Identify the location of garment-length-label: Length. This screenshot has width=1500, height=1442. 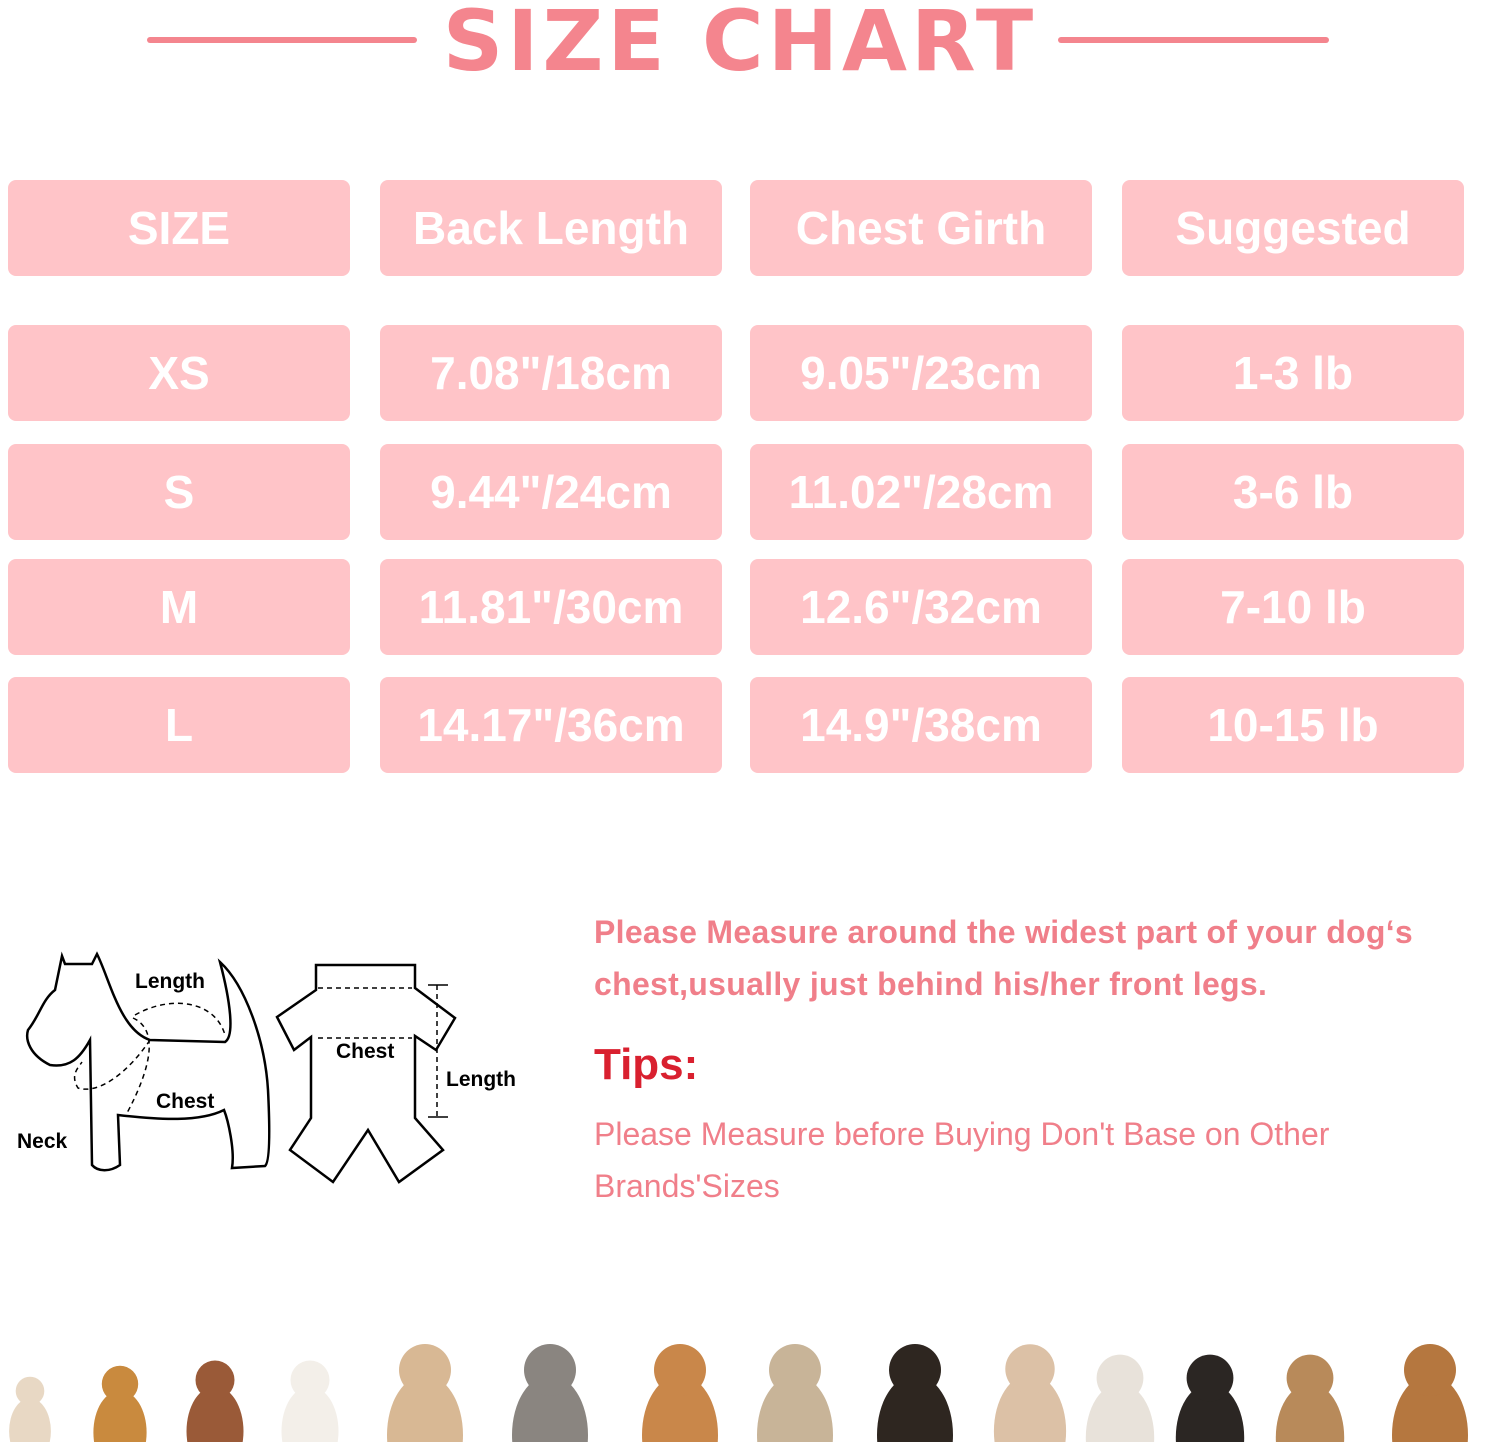
(481, 1079).